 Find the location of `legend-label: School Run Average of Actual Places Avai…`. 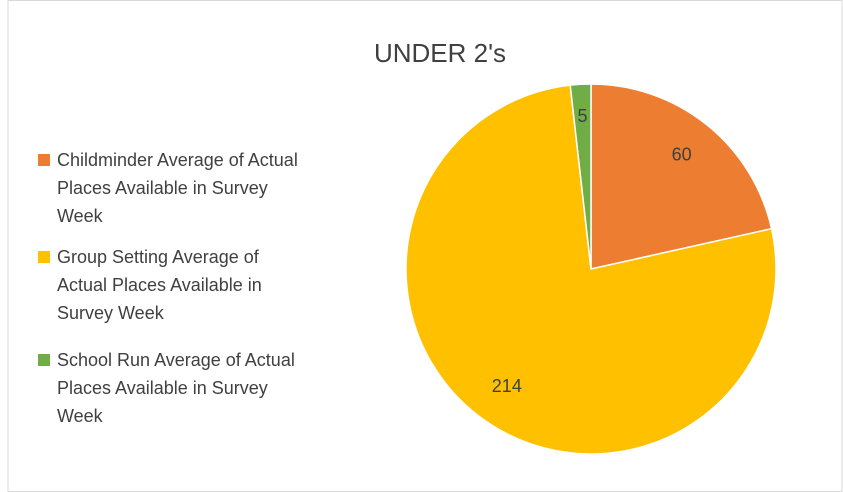

legend-label: School Run Average of Actual Places Avai… is located at coordinates (176, 388).